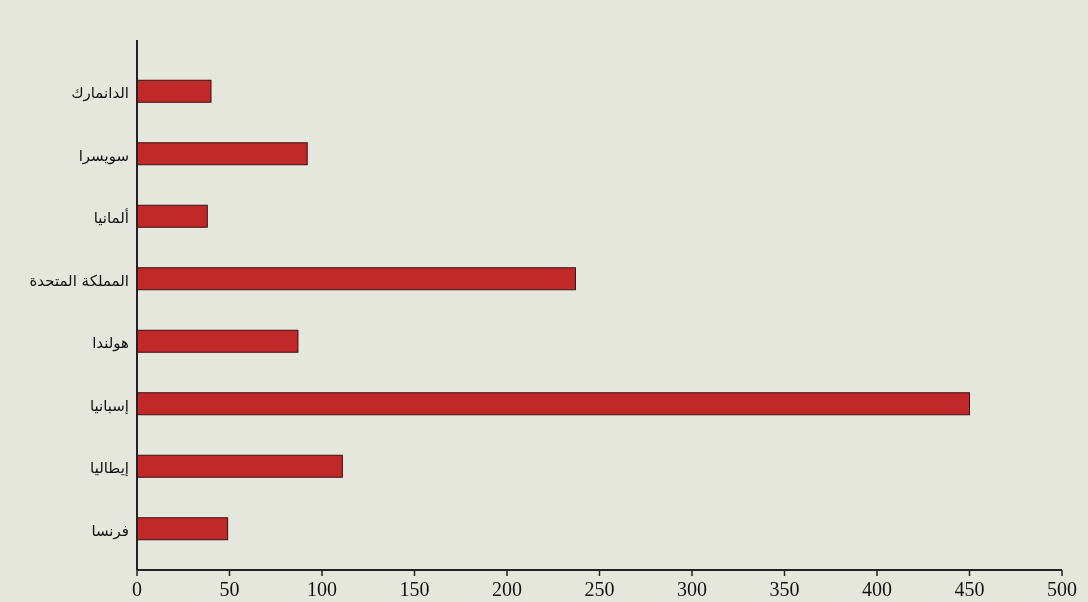 This screenshot has width=1088, height=602. Describe the element at coordinates (877, 589) in the screenshot. I see `x-tick-label: 400` at that location.